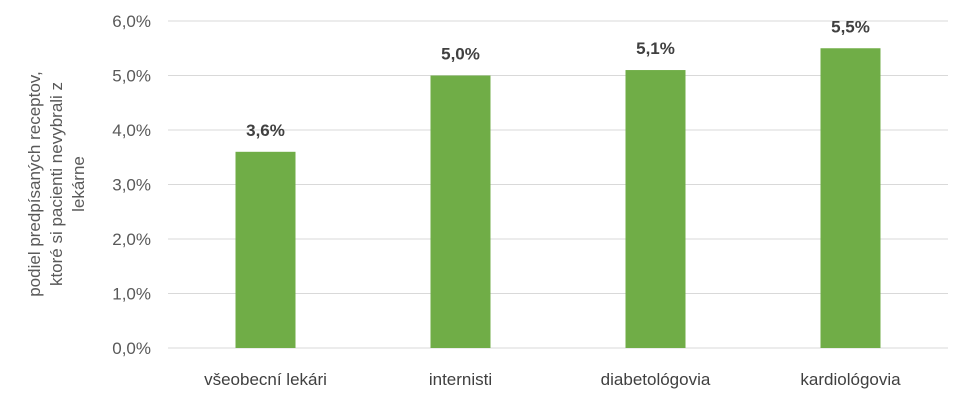 This screenshot has width=968, height=406. What do you see at coordinates (131, 130) in the screenshot?
I see `y-tick-label: 4,0%` at bounding box center [131, 130].